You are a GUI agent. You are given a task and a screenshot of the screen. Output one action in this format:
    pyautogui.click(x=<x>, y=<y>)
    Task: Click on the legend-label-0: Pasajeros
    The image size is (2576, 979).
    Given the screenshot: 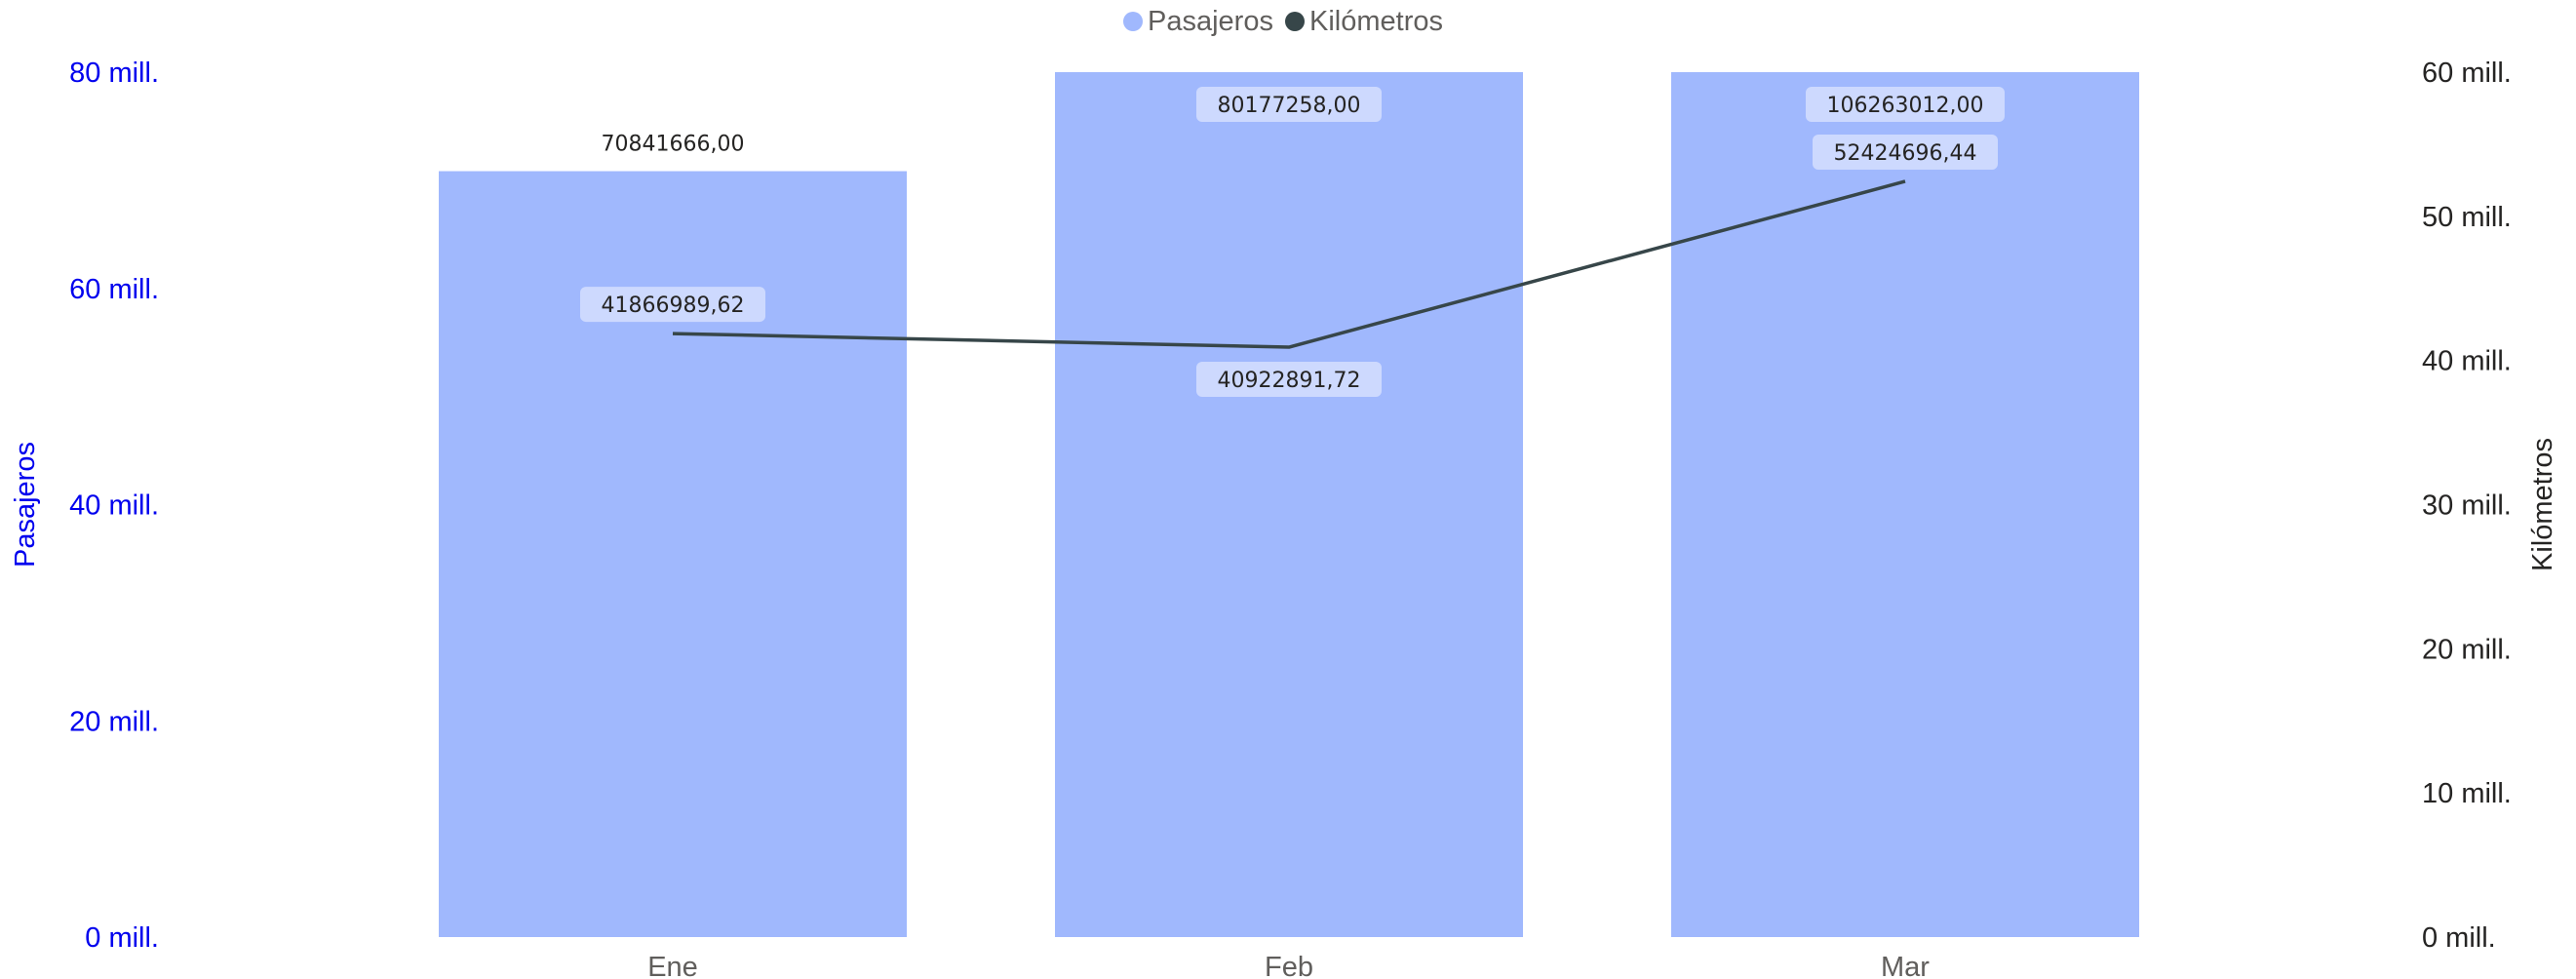 What is the action you would take?
    pyautogui.click(x=1210, y=21)
    